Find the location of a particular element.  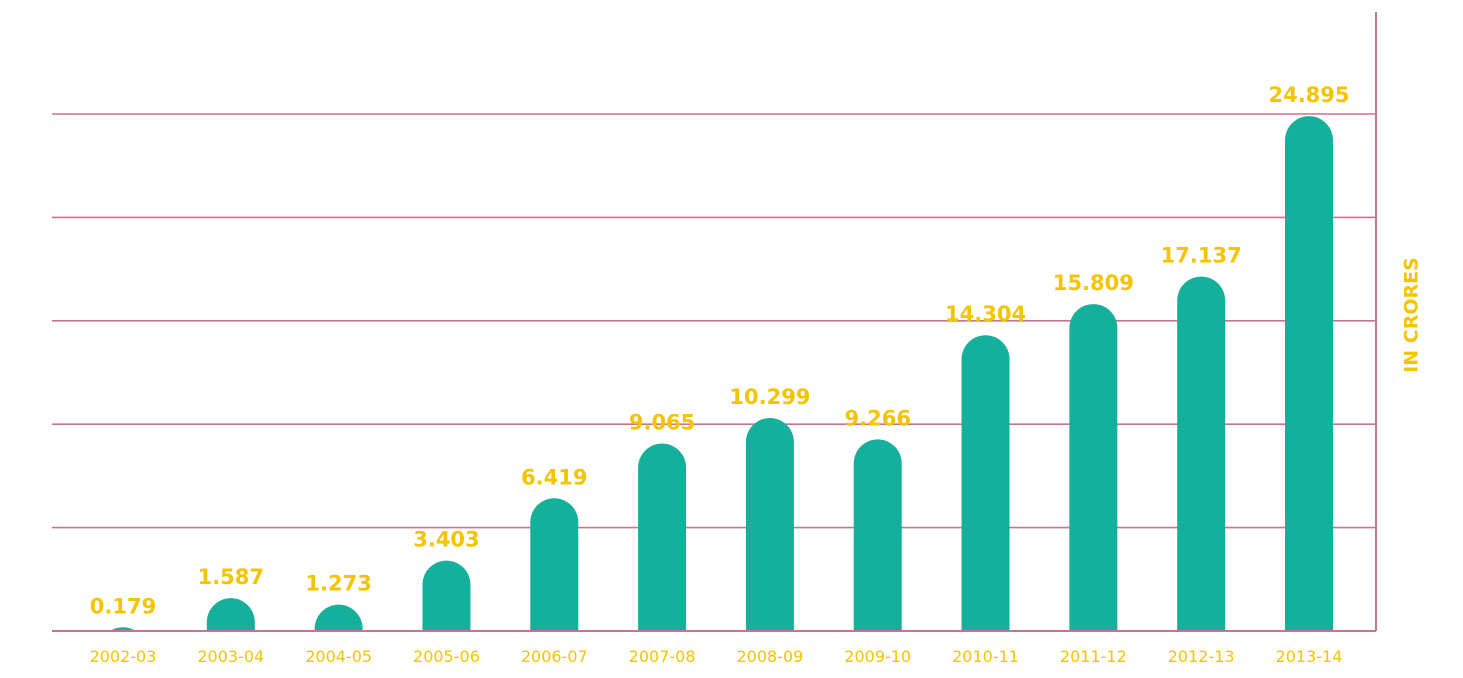

x-tick-label: 2012-13 is located at coordinates (1201, 656).